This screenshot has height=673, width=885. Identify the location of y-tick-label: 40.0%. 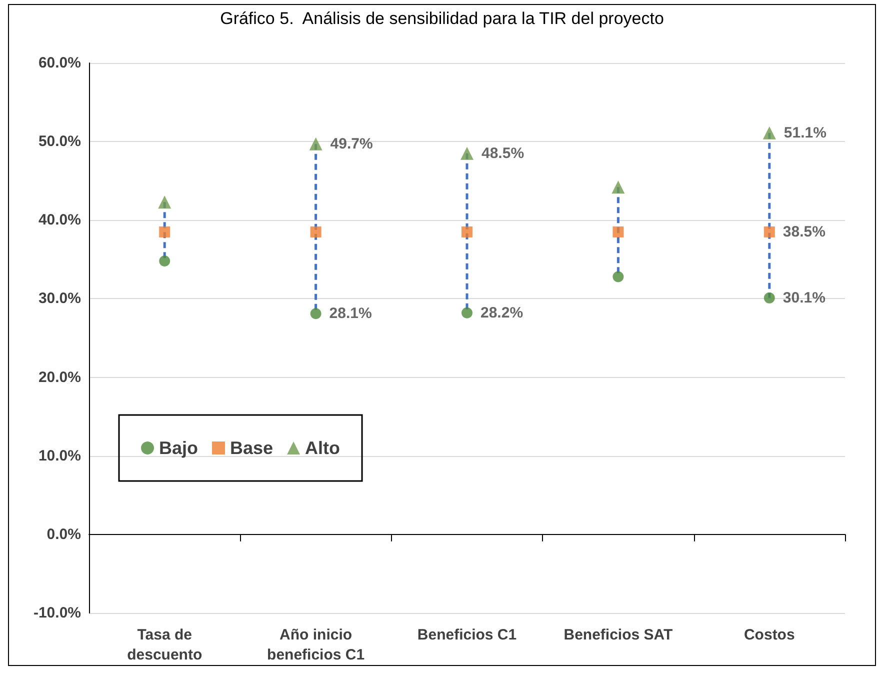
(59, 220).